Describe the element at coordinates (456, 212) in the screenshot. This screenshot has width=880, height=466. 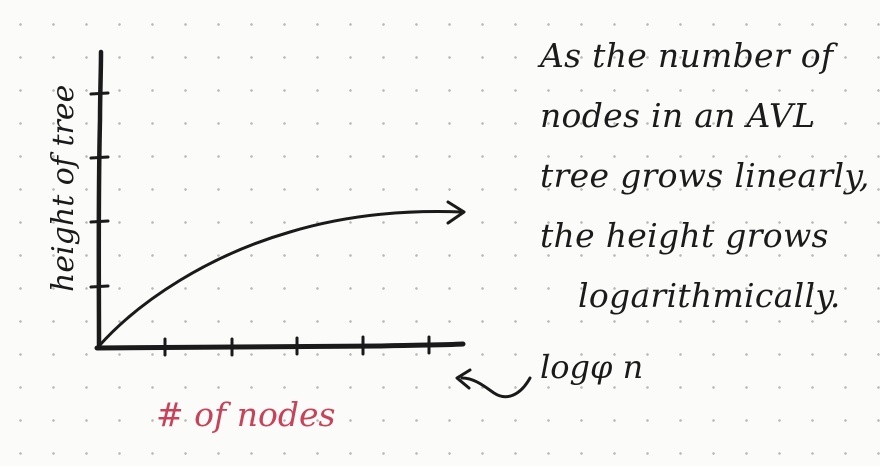
I see `curve-arrowhead` at that location.